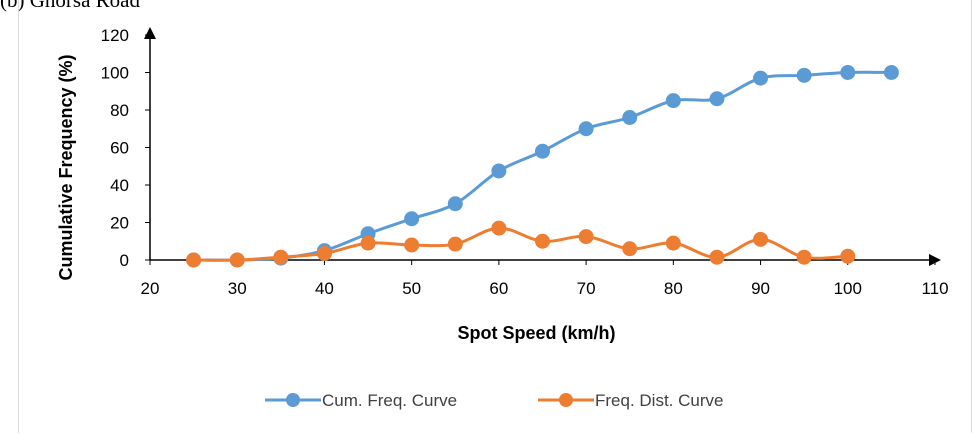  Describe the element at coordinates (934, 288) in the screenshot. I see `x-tick-label: 110` at that location.